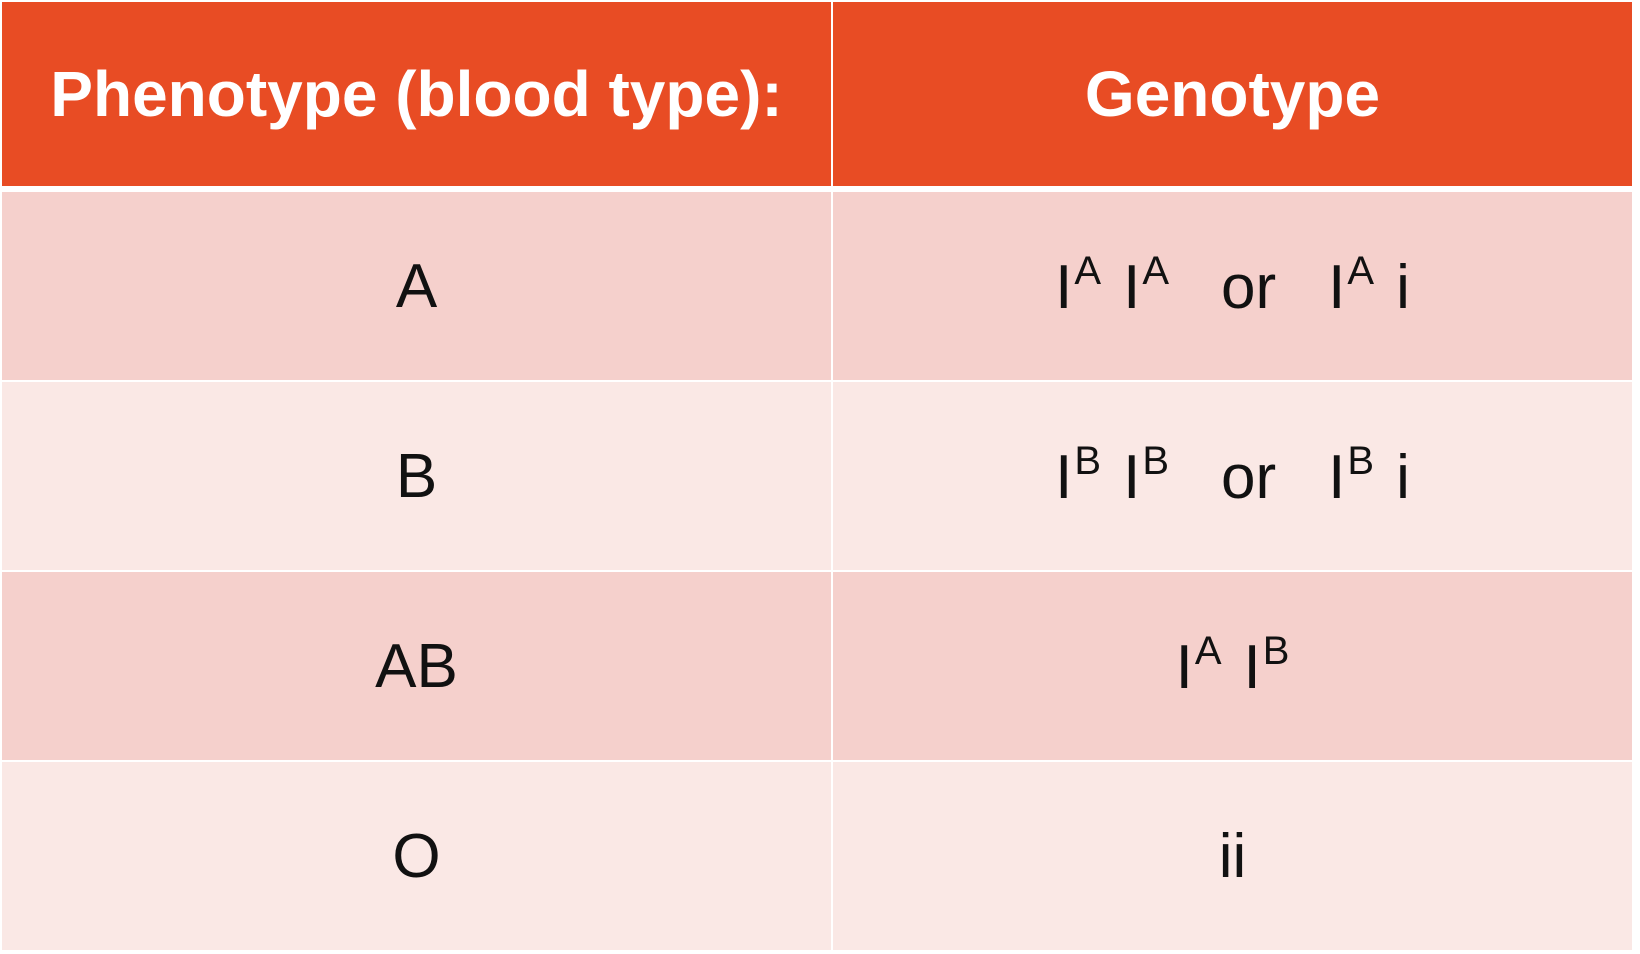 Image resolution: width=1640 pixels, height=954 pixels. What do you see at coordinates (416, 95) in the screenshot?
I see `header-phenotype: Phenotype (blood type):` at bounding box center [416, 95].